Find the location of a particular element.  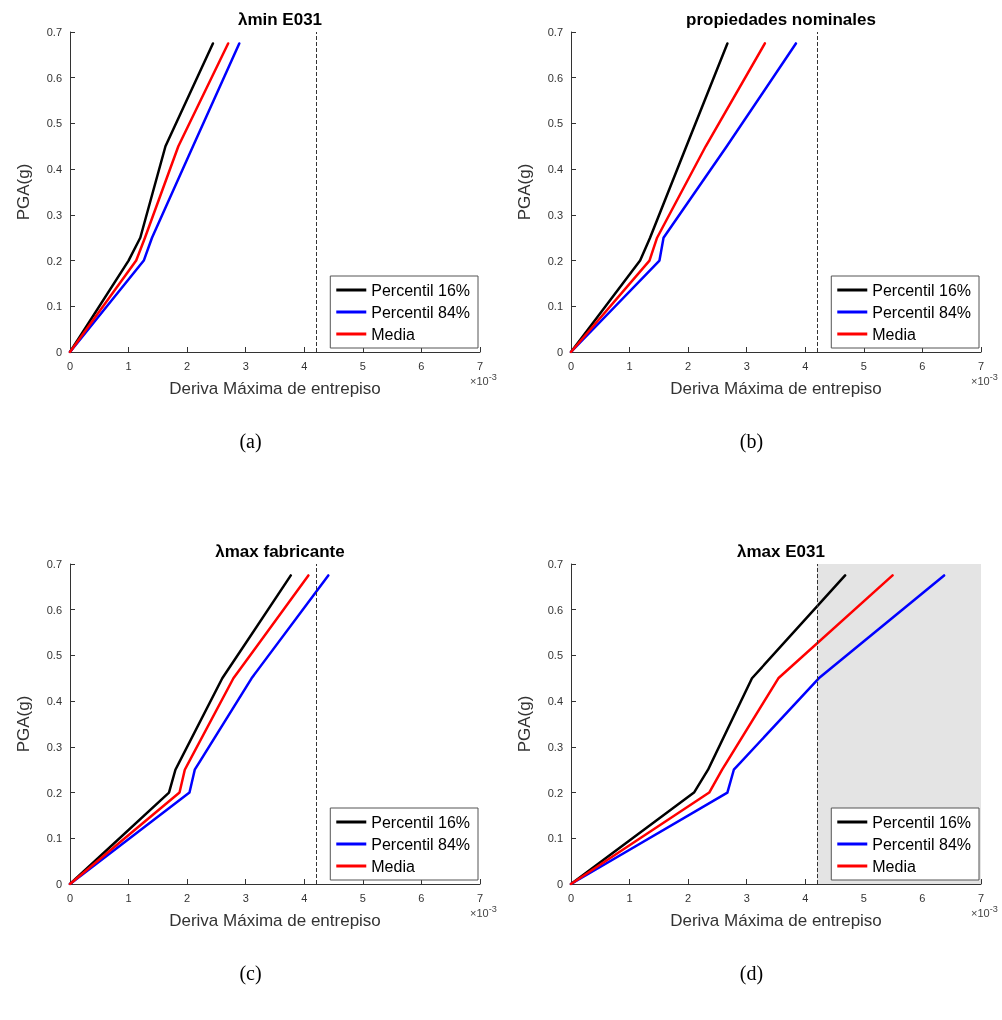

text: (c) is located at coordinates (250, 973).